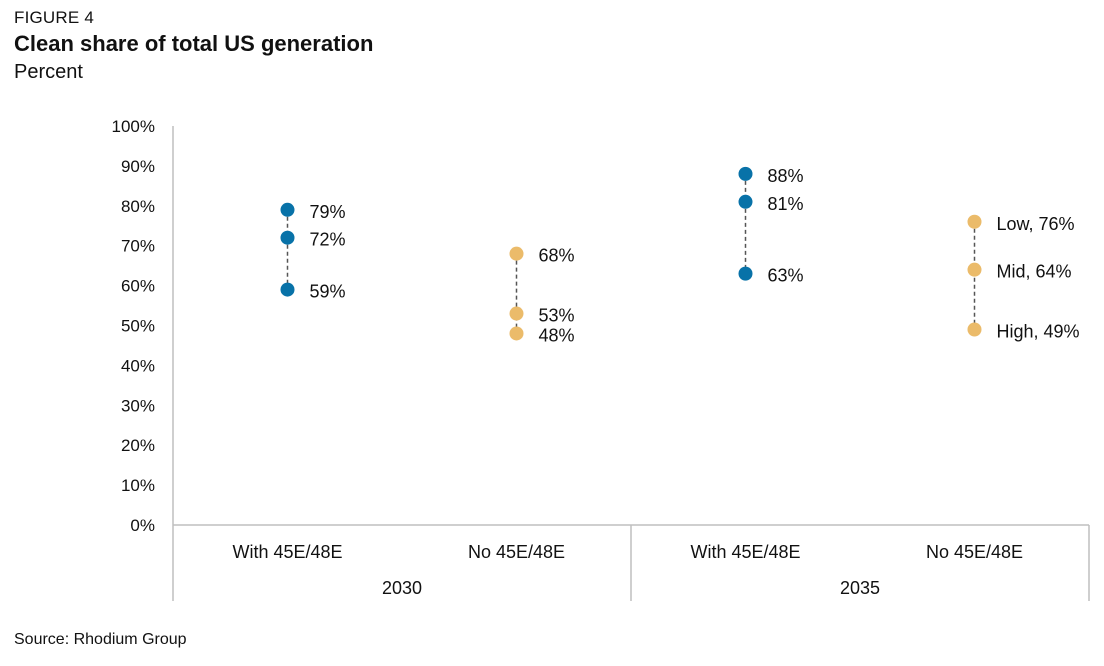 The height and width of the screenshot is (666, 1104). I want to click on data-label: 88%, so click(786, 176).